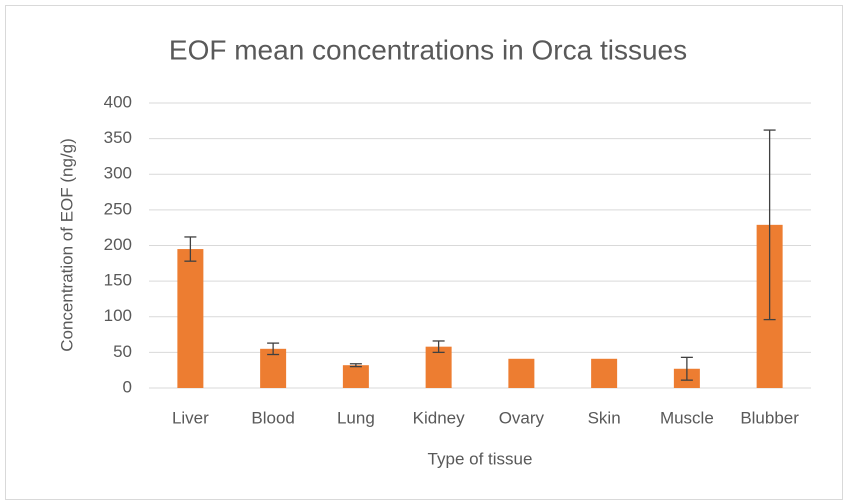 This screenshot has height=504, width=848. What do you see at coordinates (118, 101) in the screenshot?
I see `y-tick-label: 400` at bounding box center [118, 101].